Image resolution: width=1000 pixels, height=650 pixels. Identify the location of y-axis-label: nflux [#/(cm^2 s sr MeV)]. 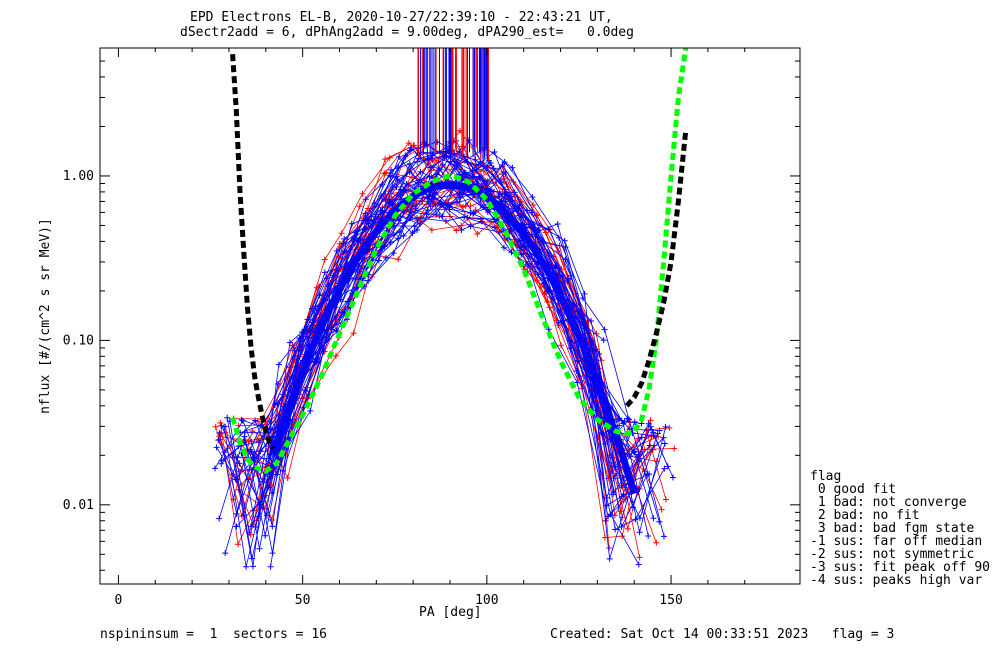
(45, 316).